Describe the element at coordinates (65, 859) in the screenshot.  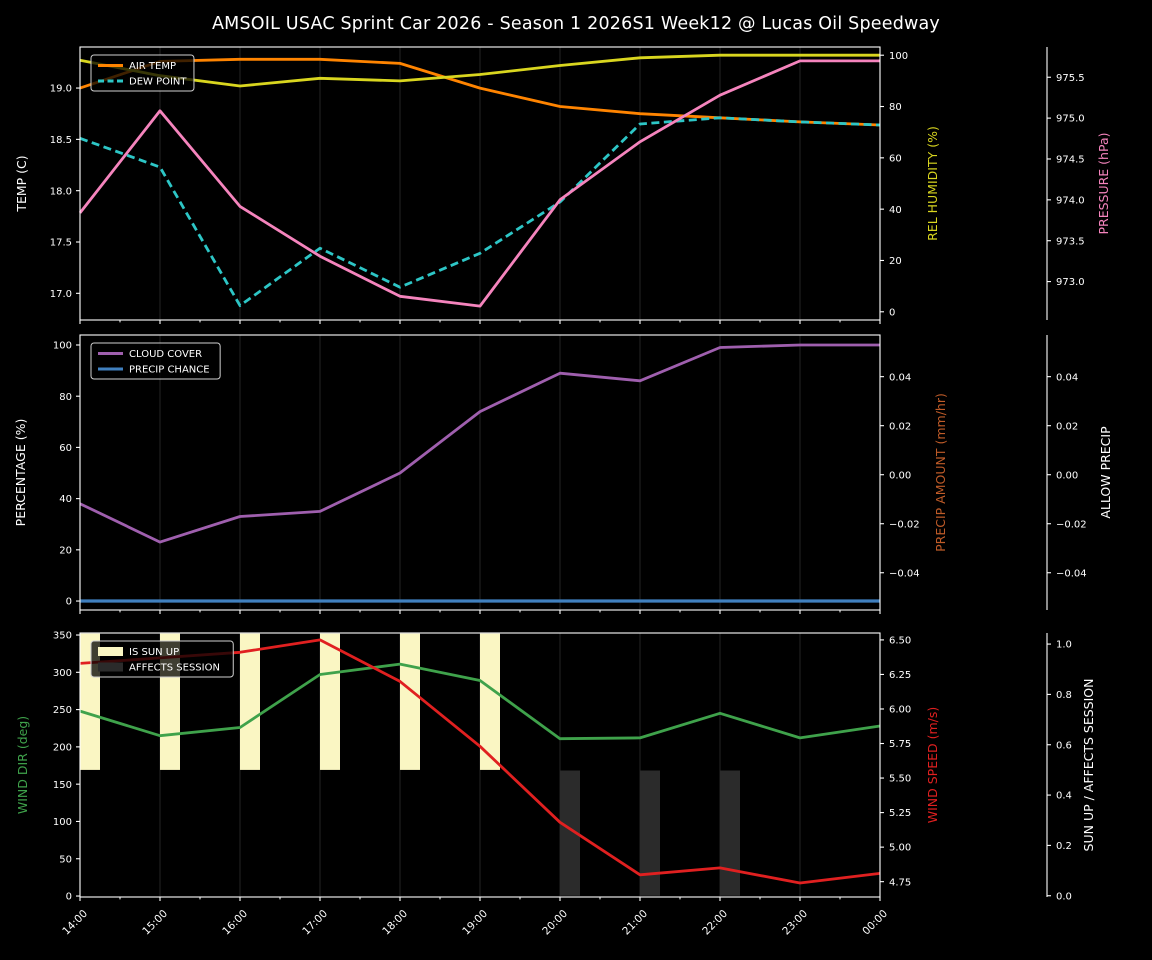
I see `y-tick-label: 50` at that location.